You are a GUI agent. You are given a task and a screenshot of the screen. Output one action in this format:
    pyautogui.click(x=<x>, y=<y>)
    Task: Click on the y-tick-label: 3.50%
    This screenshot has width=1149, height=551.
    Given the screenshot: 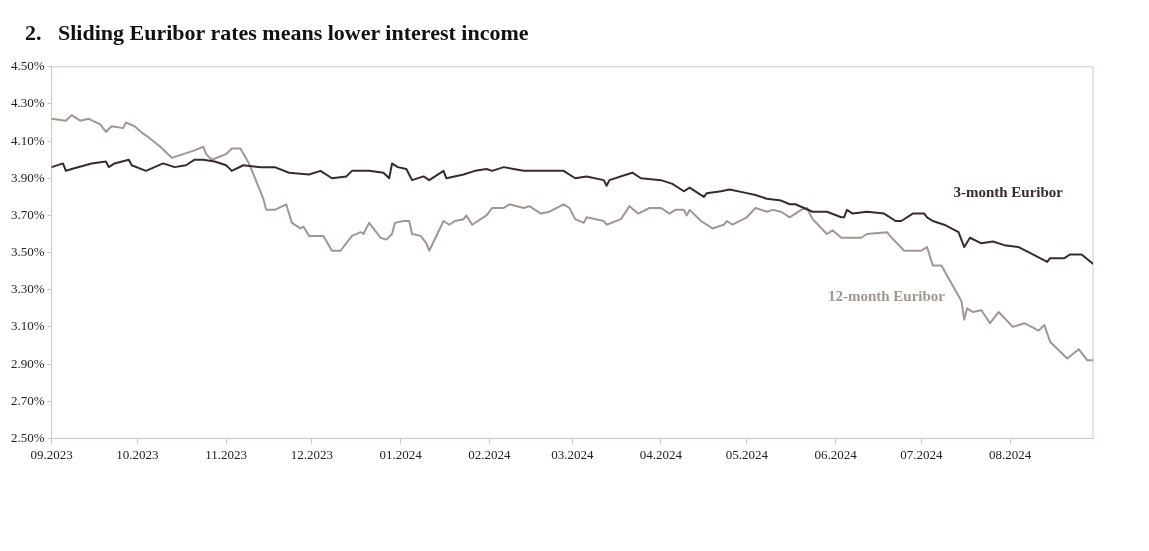 What is the action you would take?
    pyautogui.click(x=27, y=252)
    